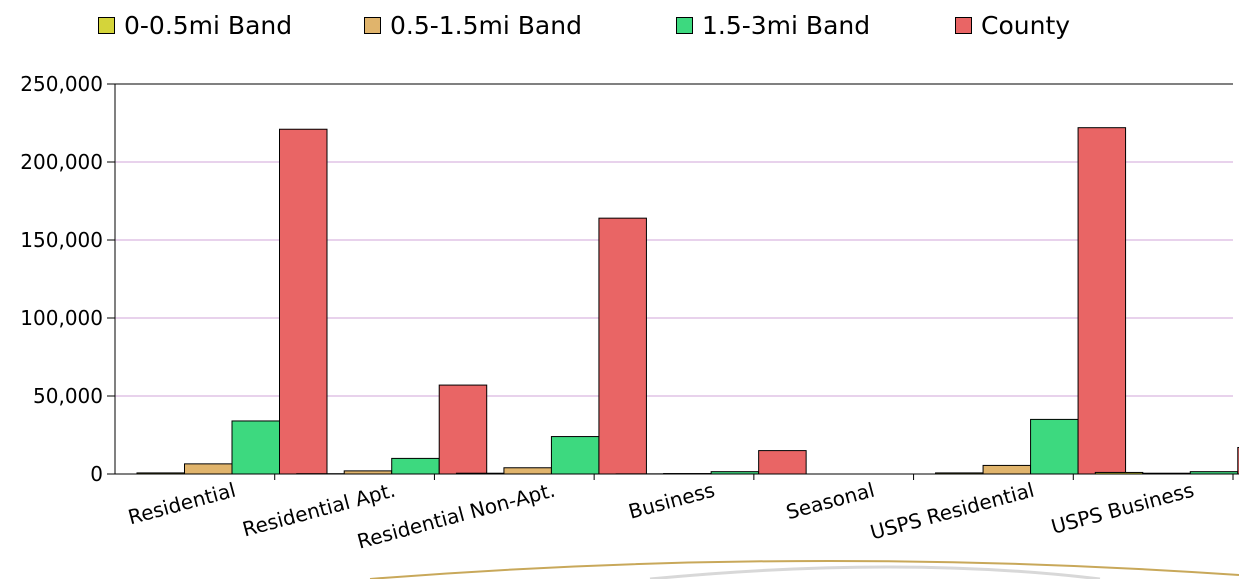 This screenshot has width=1239, height=579. I want to click on legend-label: County, so click(1026, 25).